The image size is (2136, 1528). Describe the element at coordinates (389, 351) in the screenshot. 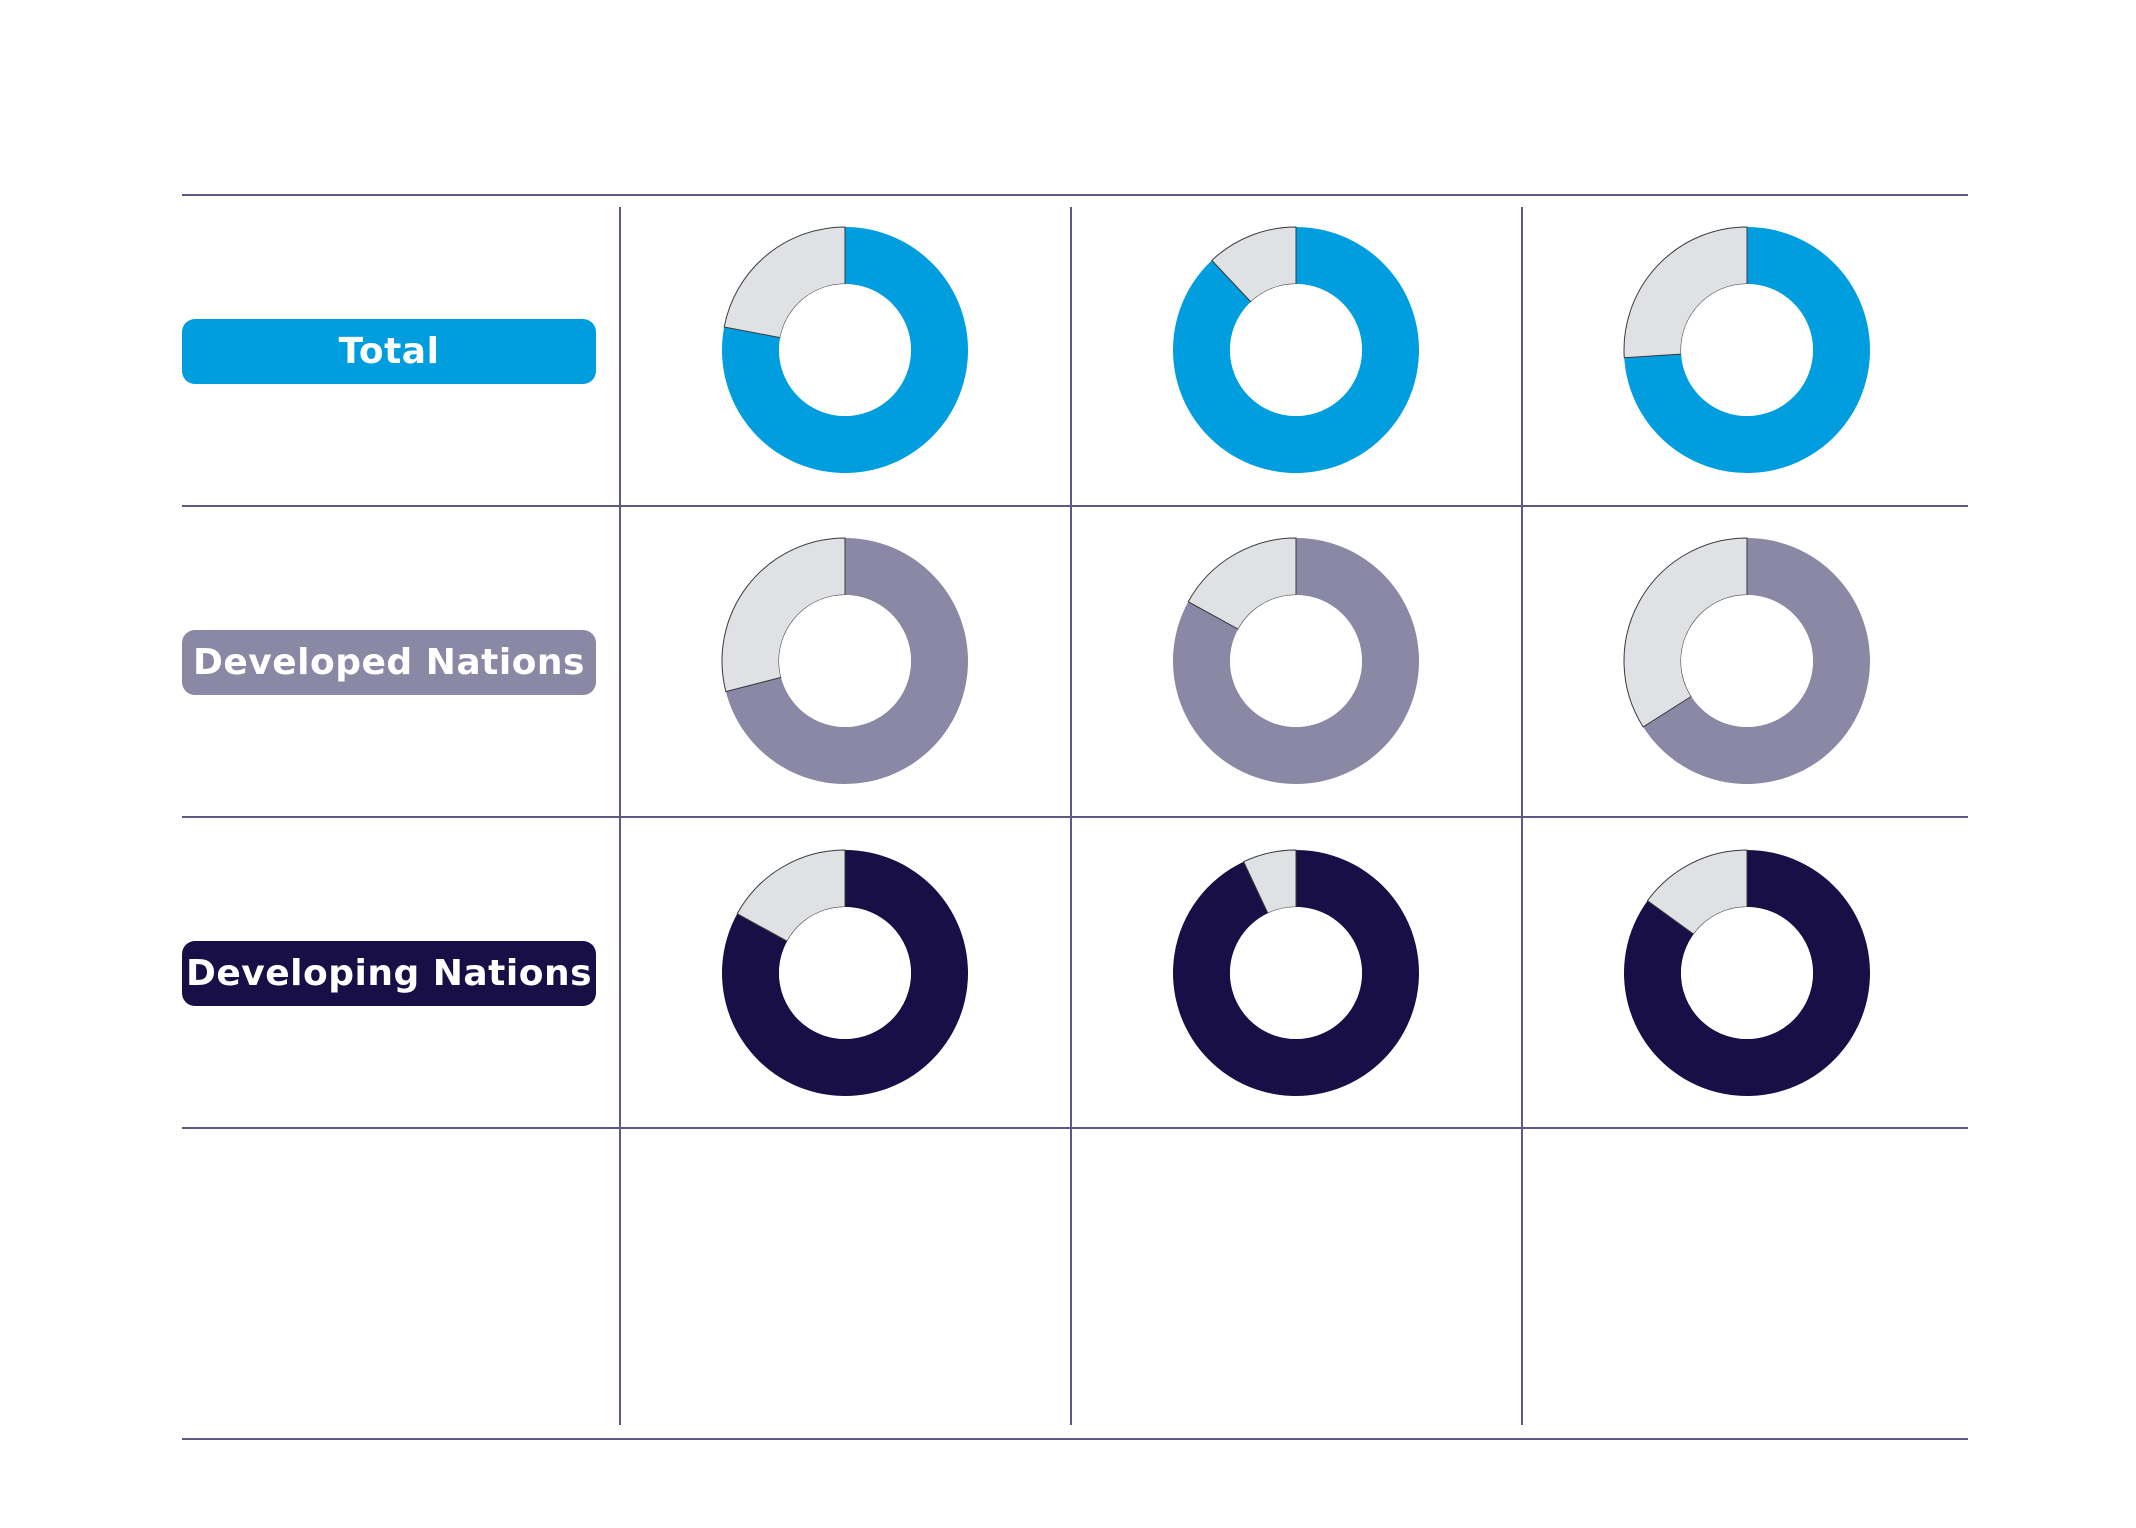

I see `row-label-total: Total` at that location.